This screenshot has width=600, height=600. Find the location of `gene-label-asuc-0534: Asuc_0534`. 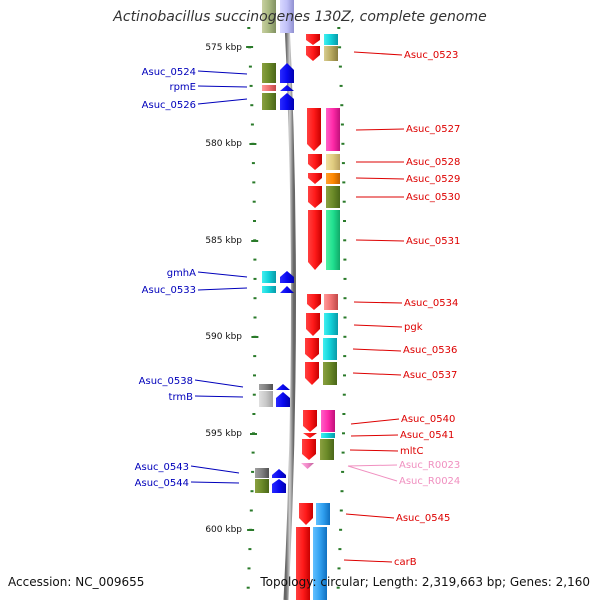

gene-label-asuc-0534: Asuc_0534 is located at coordinates (431, 303).